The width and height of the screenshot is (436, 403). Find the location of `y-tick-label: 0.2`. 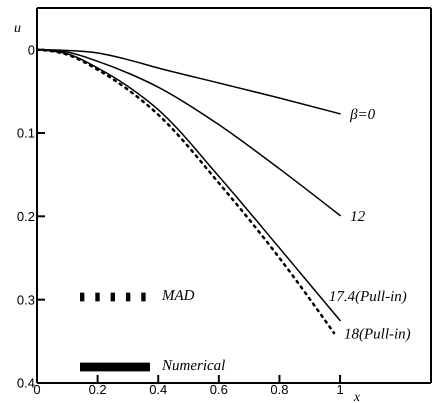

y-tick-label: 0.2 is located at coordinates (25, 216).